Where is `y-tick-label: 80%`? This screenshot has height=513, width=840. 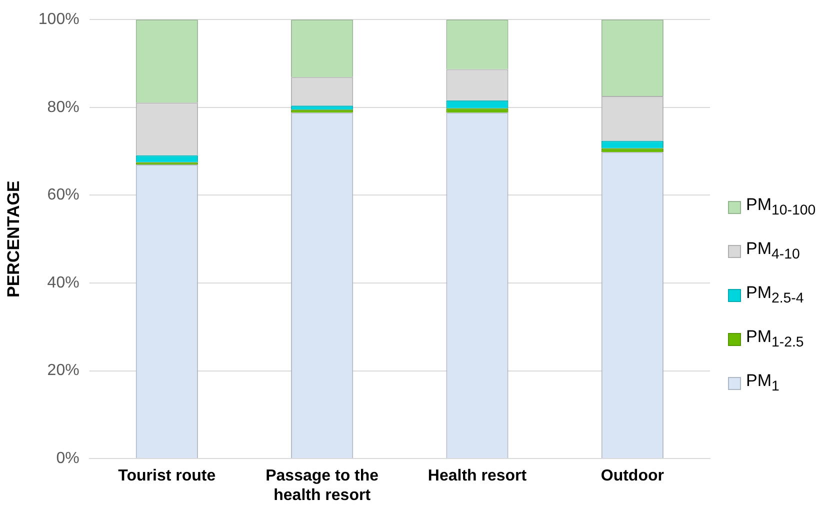 y-tick-label: 80% is located at coordinates (63, 107).